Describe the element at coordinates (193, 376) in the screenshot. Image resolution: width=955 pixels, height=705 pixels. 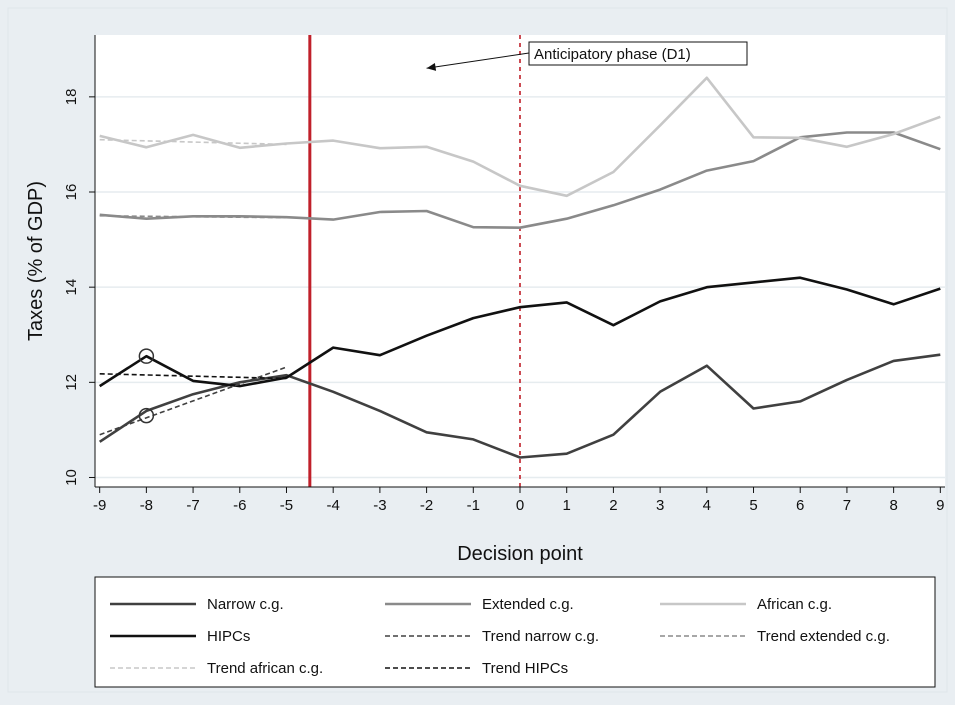
I see `series-line-trend-hipcs` at that location.